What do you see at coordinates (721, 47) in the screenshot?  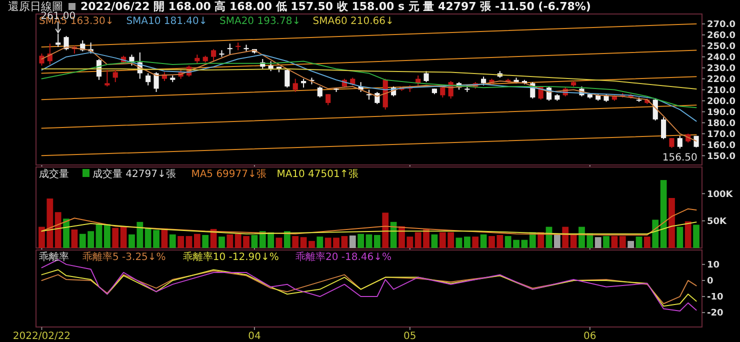 I see `y-tick-label: 250.0` at bounding box center [721, 47].